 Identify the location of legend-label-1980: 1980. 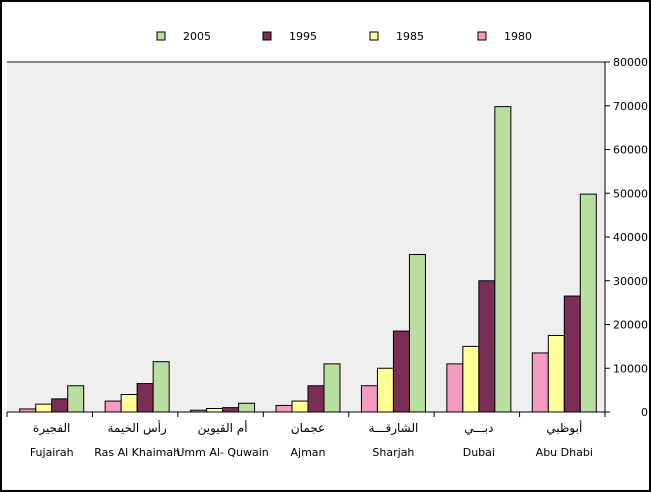
(518, 36).